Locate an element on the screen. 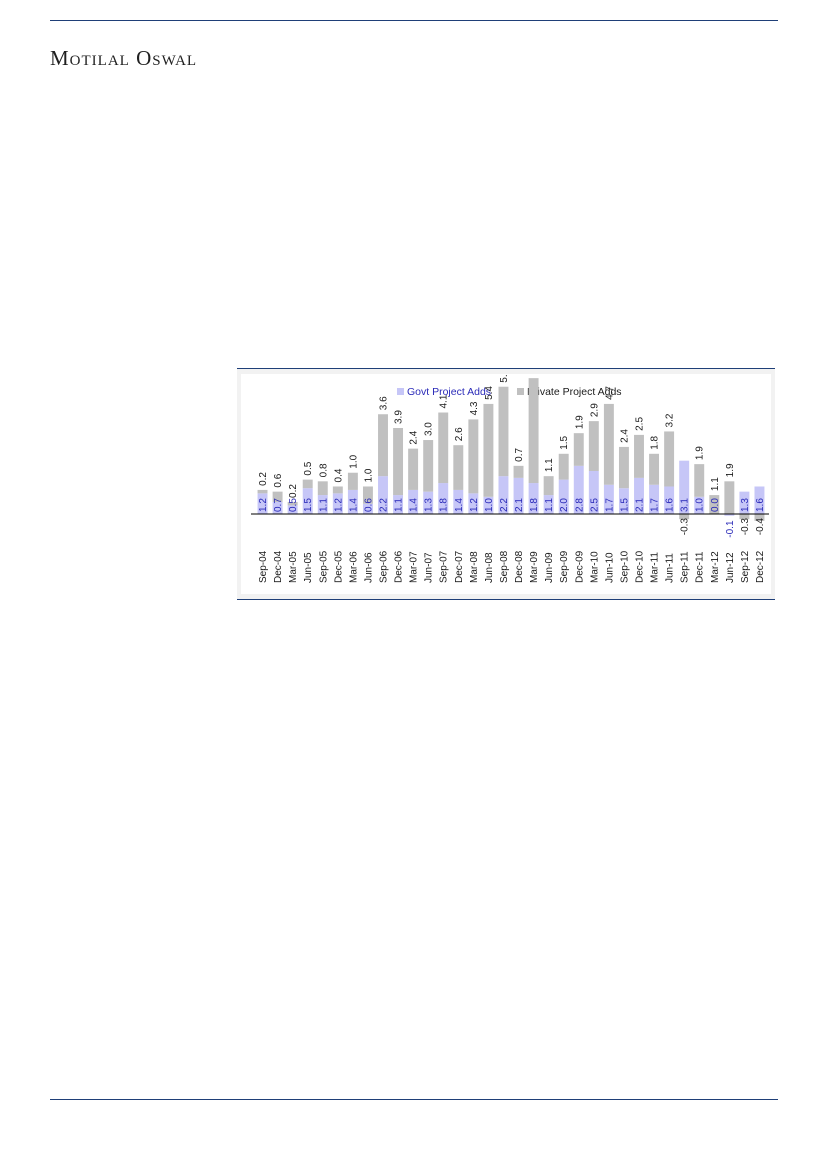 The image size is (826, 1169). data-label-private: 0.5 is located at coordinates (308, 468).